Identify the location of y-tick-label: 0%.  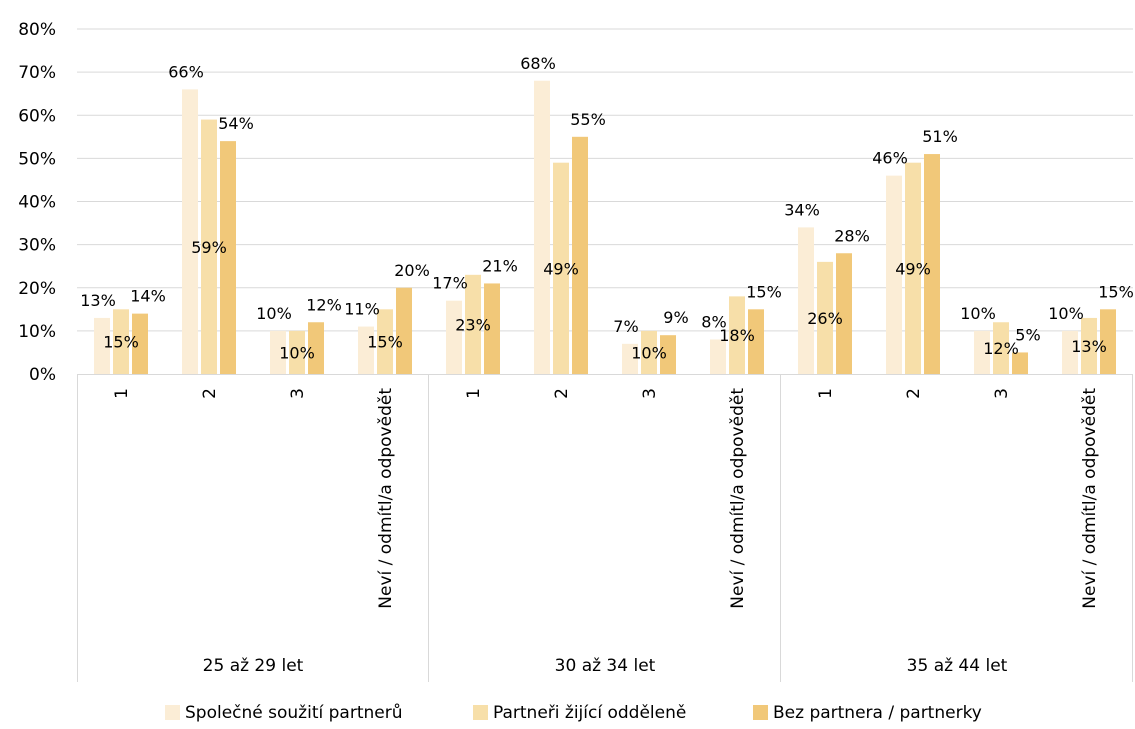
(42, 375).